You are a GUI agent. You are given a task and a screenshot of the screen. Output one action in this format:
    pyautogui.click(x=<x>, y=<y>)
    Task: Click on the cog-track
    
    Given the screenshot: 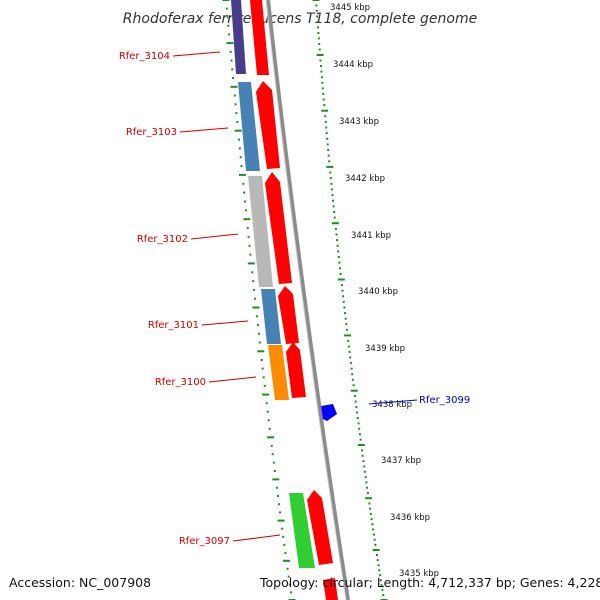 What is the action you would take?
    pyautogui.click(x=273, y=284)
    